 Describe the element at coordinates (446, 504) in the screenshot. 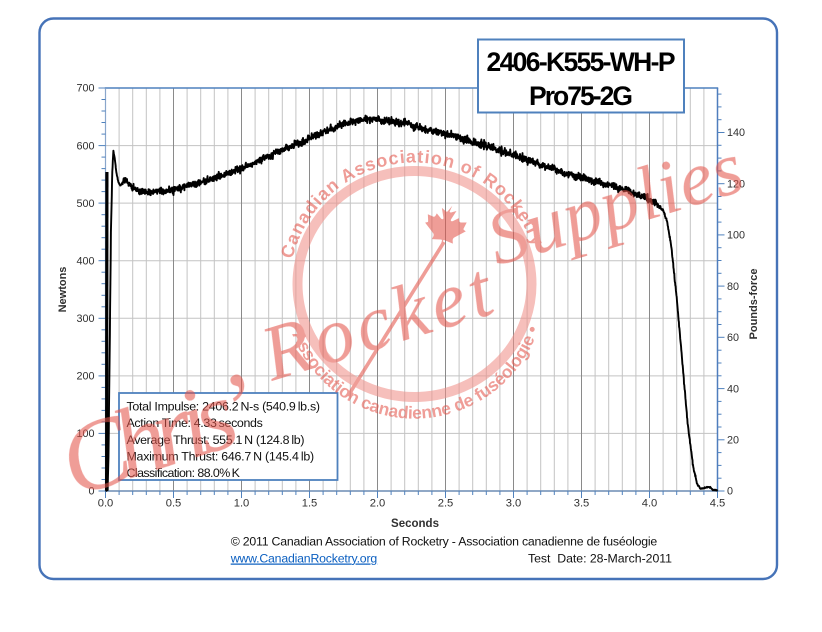

I see `svg-text: 2.5` at that location.